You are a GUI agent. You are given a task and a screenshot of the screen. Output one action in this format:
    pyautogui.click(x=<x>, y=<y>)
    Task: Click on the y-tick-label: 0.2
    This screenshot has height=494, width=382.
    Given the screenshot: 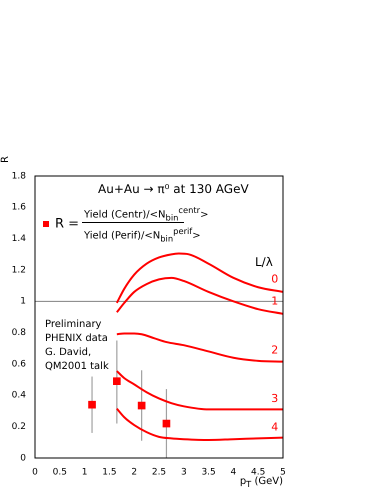 What is the action you would take?
    pyautogui.click(x=19, y=427)
    